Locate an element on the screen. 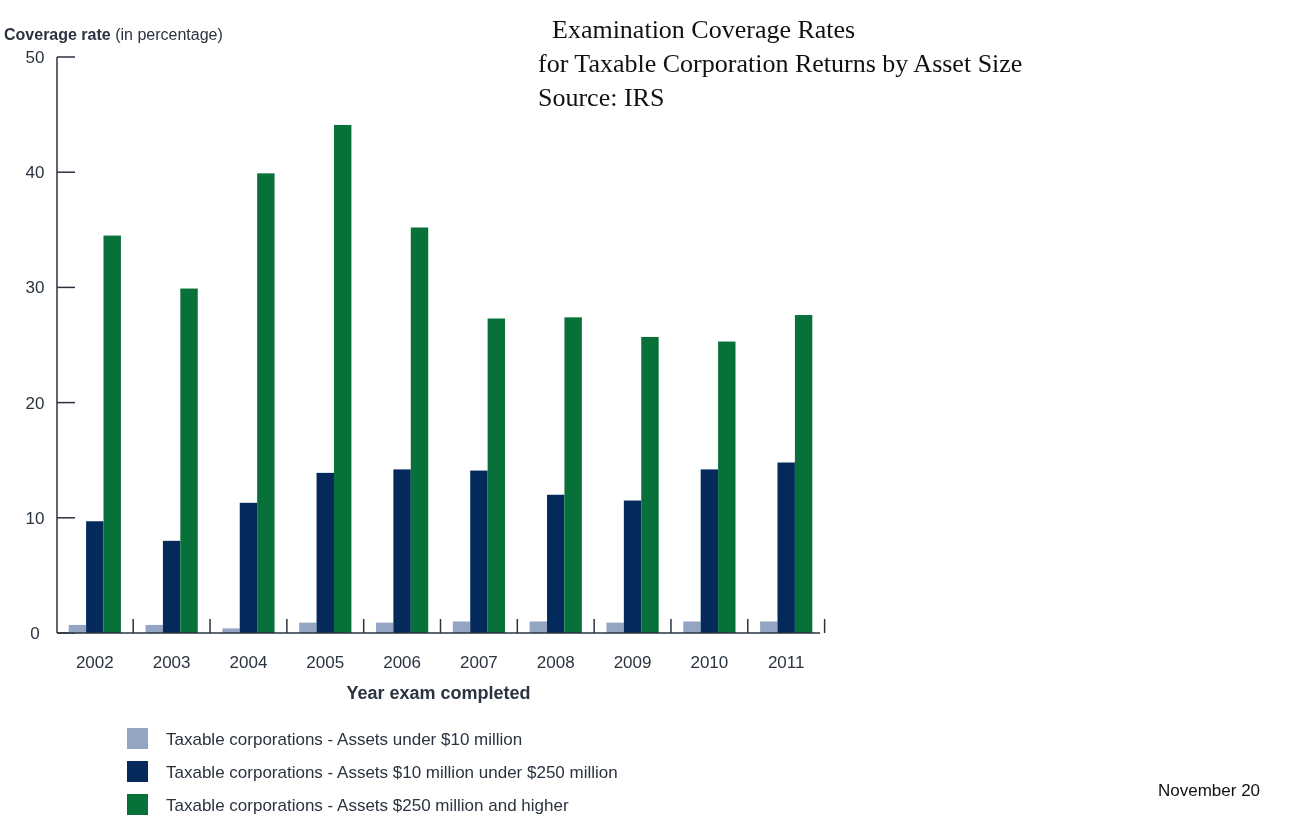 Image resolution: width=1308 pixels, height=827 pixels. legend-label: Taxable corporations - Assets under $10 million is located at coordinates (344, 739).